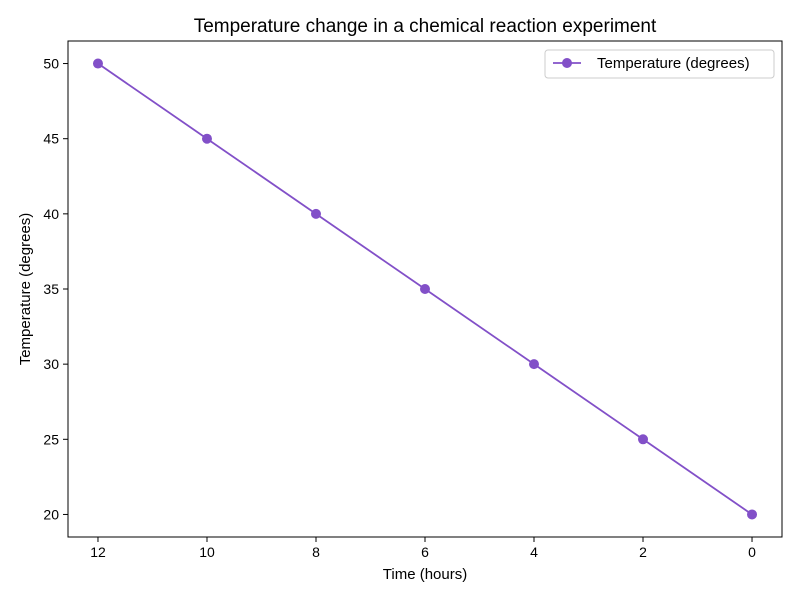 The height and width of the screenshot is (600, 800). What do you see at coordinates (51, 439) in the screenshot?
I see `y-tick-label: 25` at bounding box center [51, 439].